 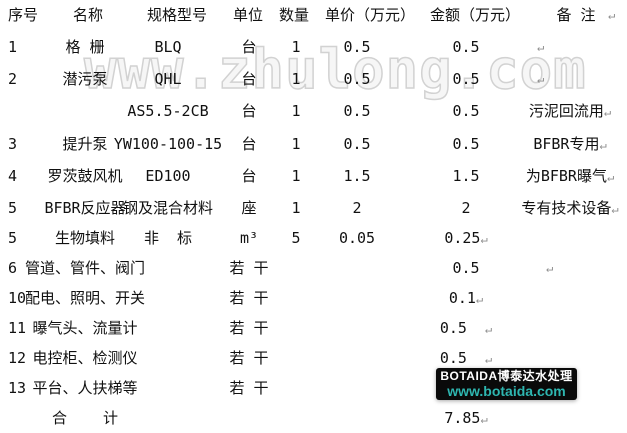 What do you see at coordinates (17, 328) in the screenshot?
I see `cell-no: 11` at bounding box center [17, 328].